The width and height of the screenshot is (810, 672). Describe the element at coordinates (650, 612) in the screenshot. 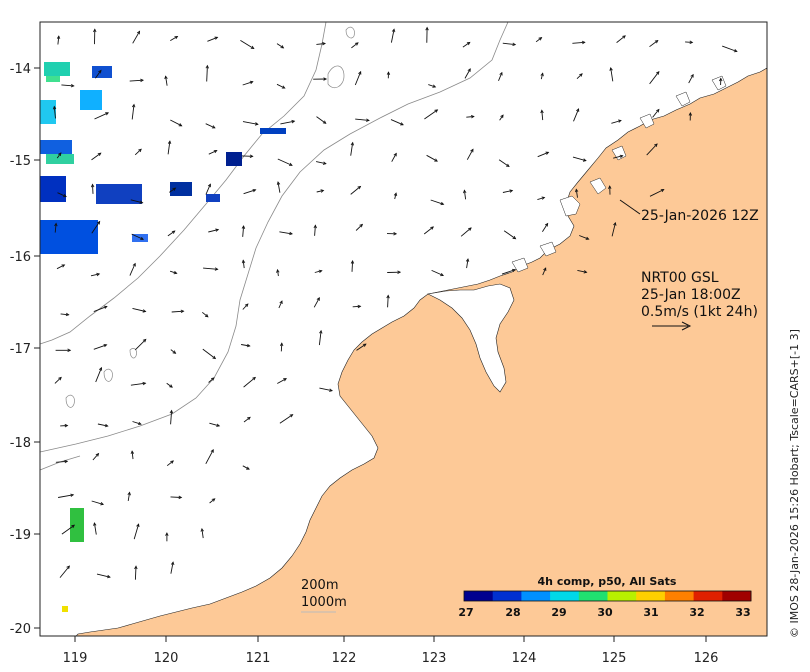

I see `colorbar-tick: 31` at that location.